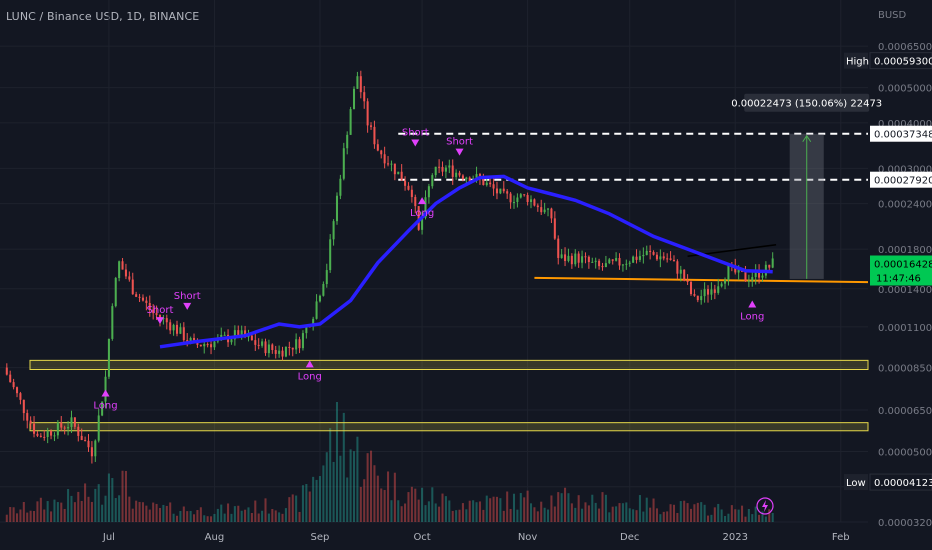 This screenshot has height=550, width=932. I want to click on signal-label: Long, so click(752, 316).